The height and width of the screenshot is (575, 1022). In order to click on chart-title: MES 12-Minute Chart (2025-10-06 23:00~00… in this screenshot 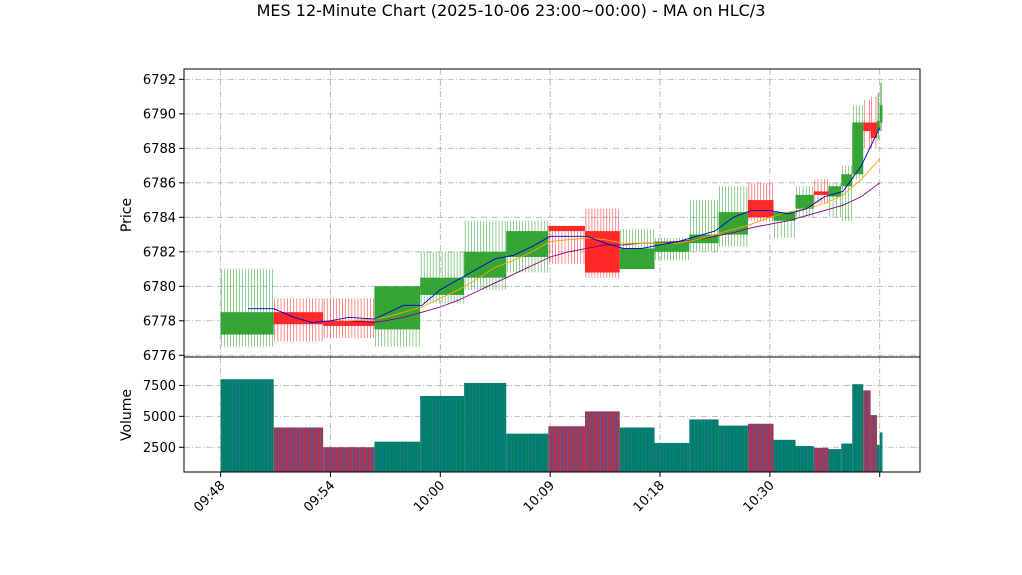, I will do `click(511, 10)`.